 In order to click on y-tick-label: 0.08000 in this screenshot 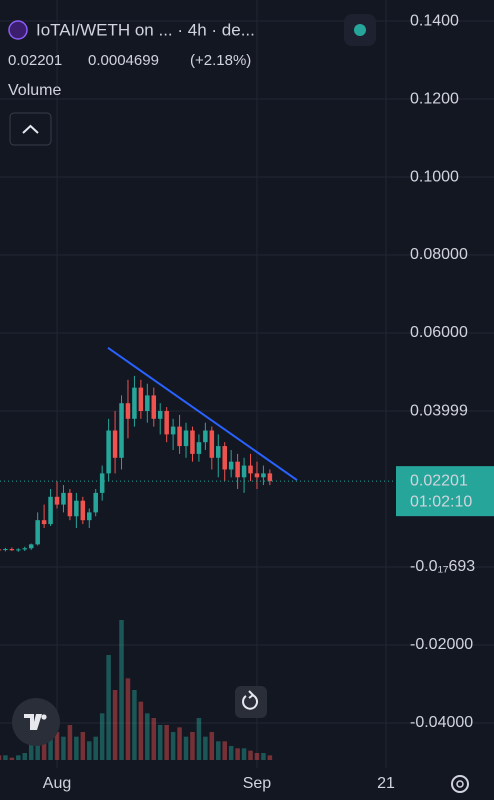, I will do `click(439, 254)`.